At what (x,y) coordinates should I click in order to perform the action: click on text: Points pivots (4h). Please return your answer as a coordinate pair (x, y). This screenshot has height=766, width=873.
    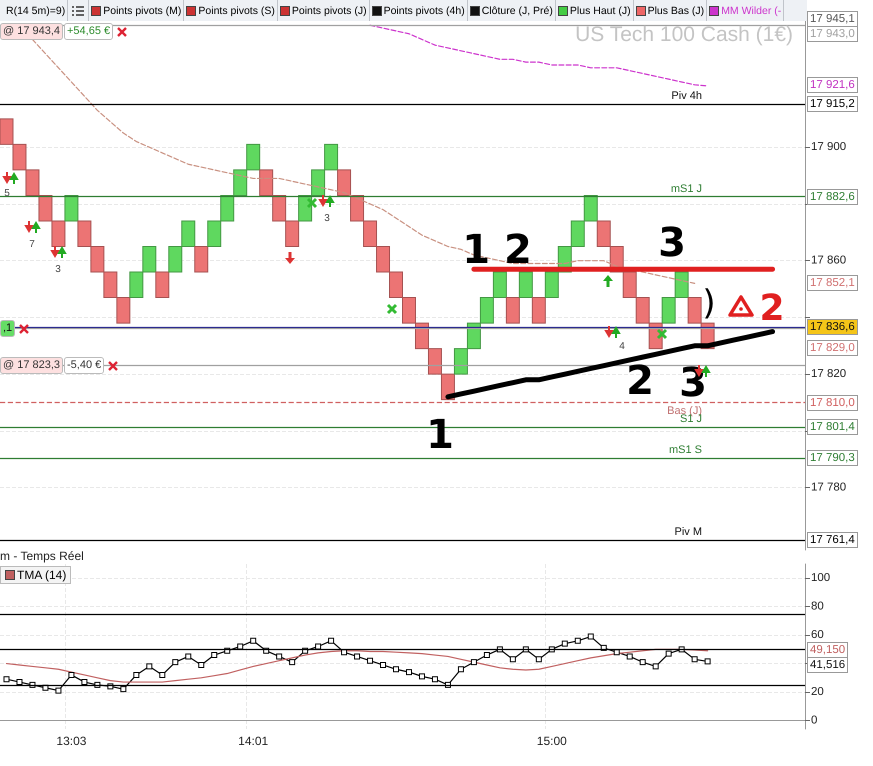
    Looking at the image, I should click on (424, 10).